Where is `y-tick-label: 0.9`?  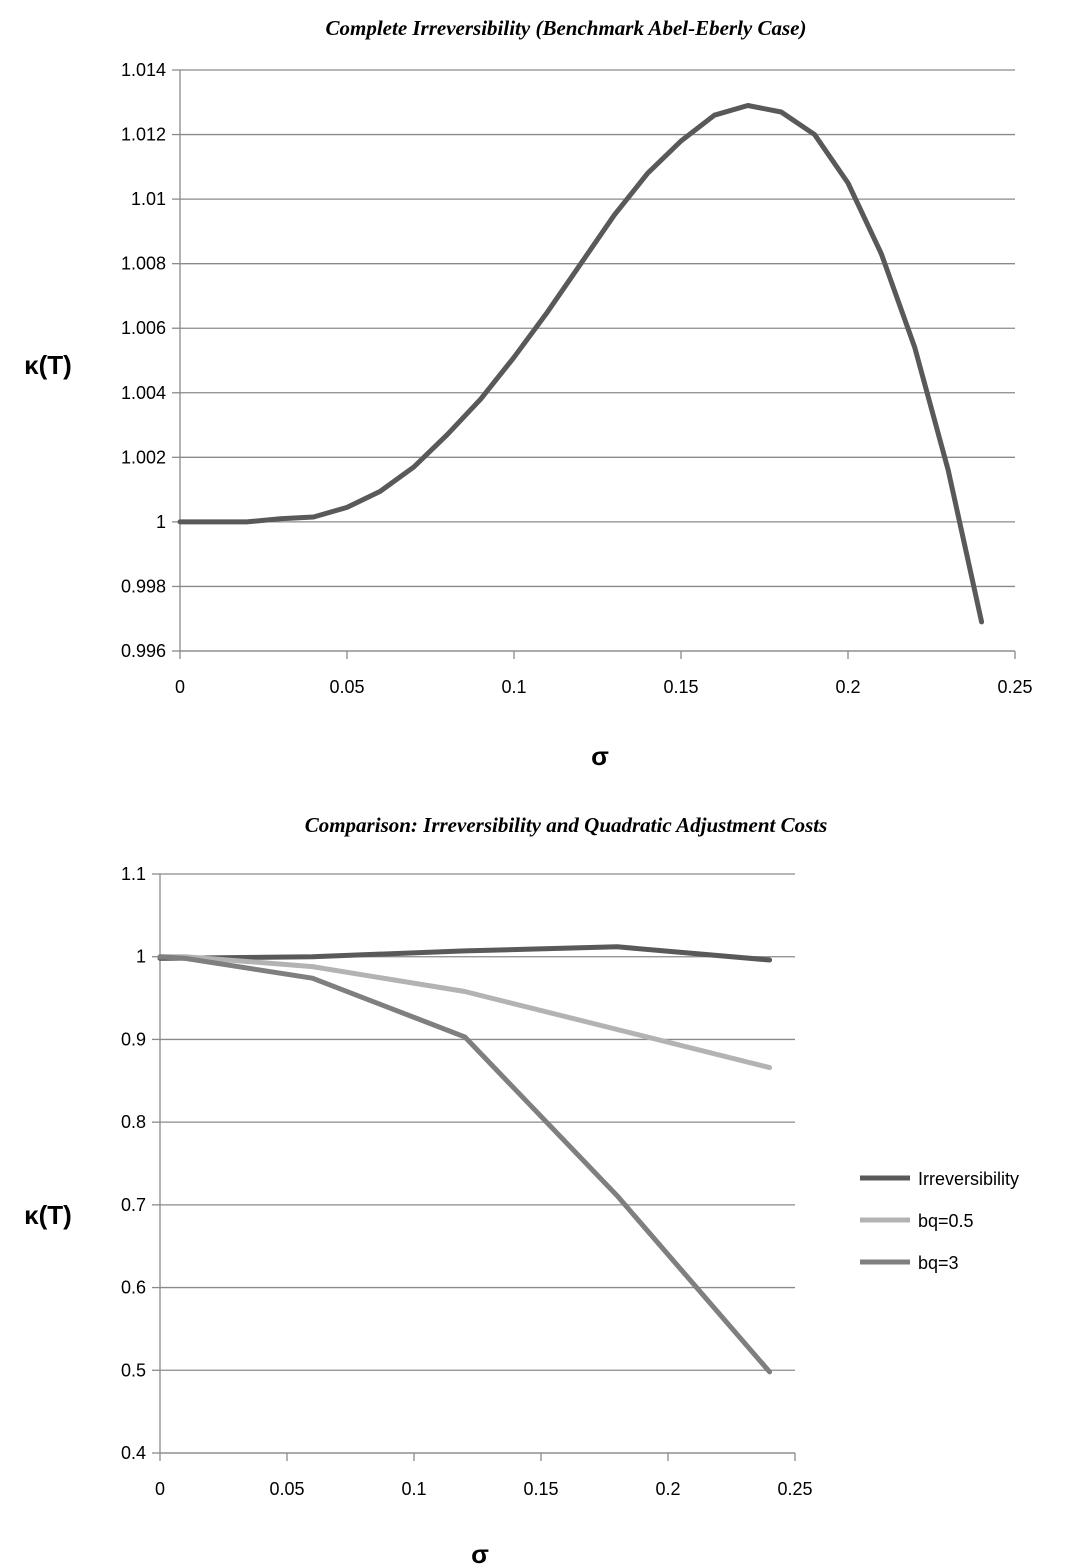 y-tick-label: 0.9 is located at coordinates (133, 1039).